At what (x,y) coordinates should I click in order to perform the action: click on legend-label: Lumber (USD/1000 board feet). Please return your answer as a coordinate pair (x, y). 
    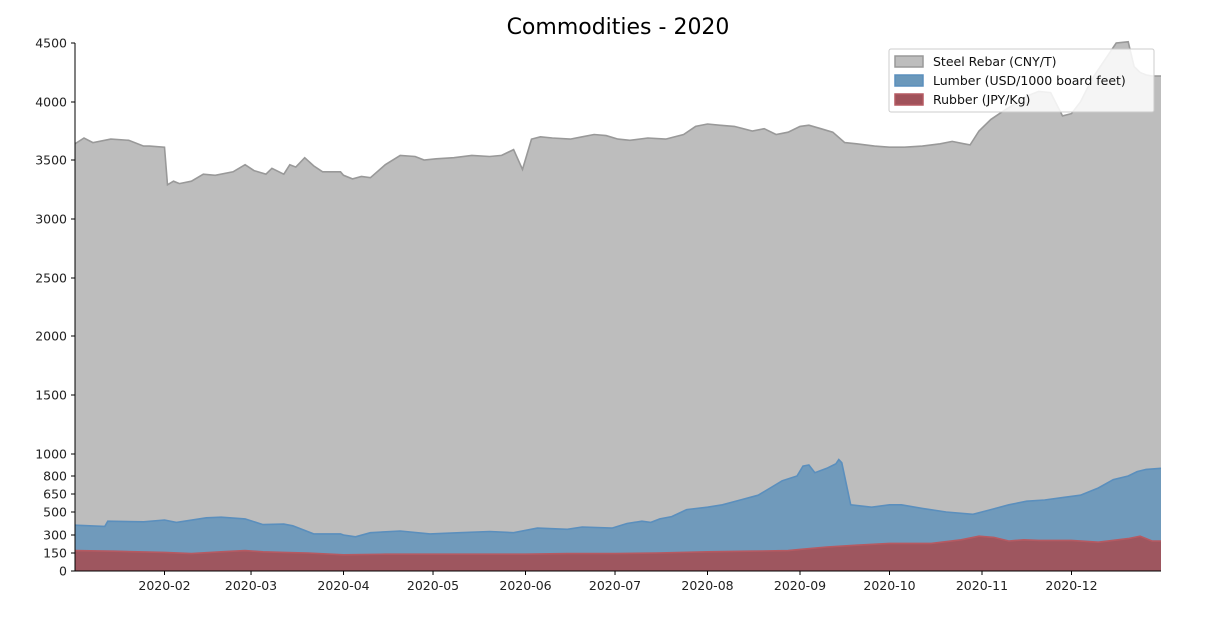
    Looking at the image, I should click on (1029, 80).